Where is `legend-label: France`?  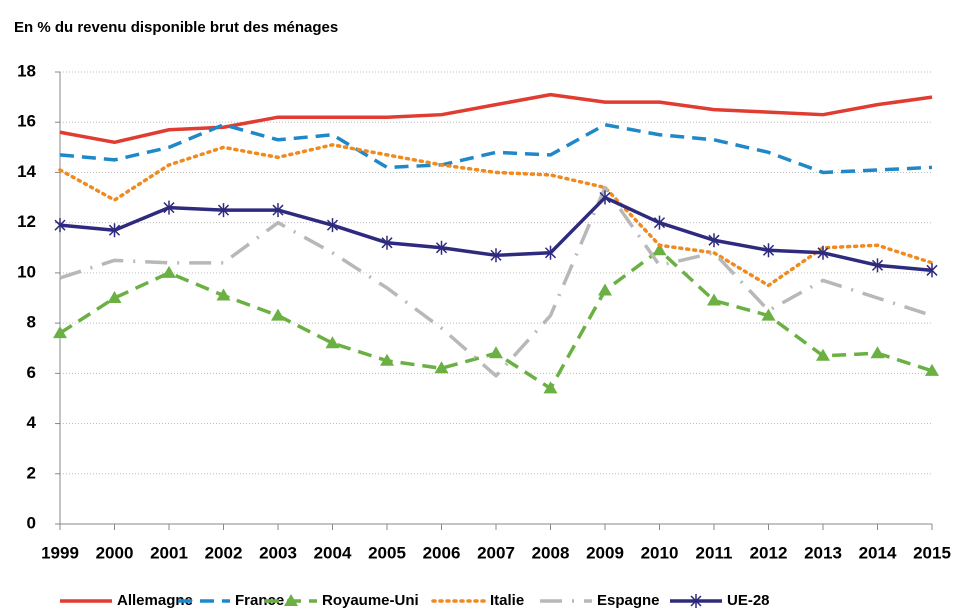
legend-label: France is located at coordinates (259, 600).